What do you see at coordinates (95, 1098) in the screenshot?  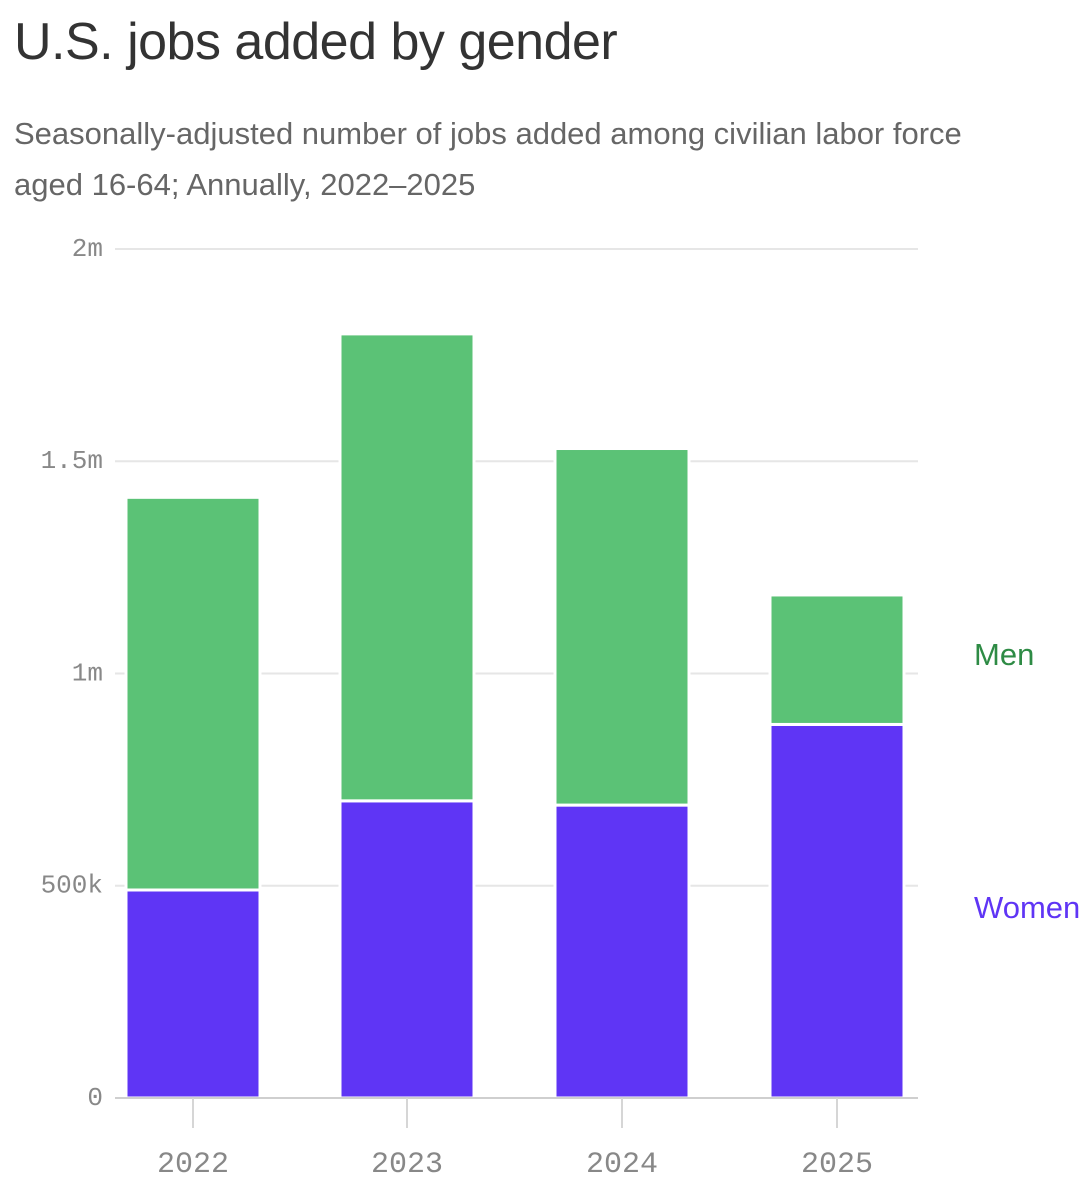 I see `y-tick-label: 0` at bounding box center [95, 1098].